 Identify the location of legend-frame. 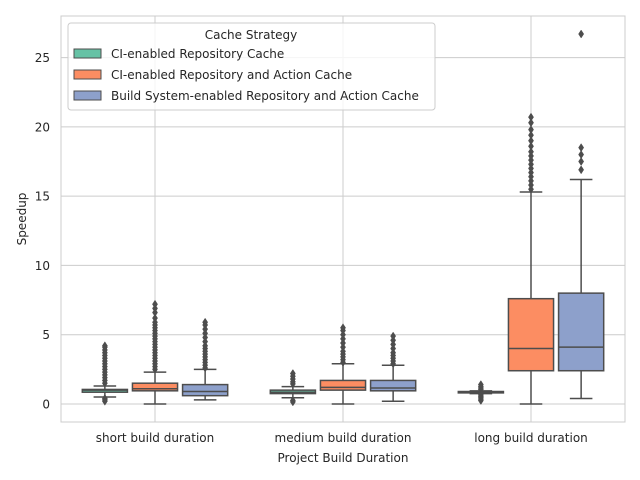
(251, 66).